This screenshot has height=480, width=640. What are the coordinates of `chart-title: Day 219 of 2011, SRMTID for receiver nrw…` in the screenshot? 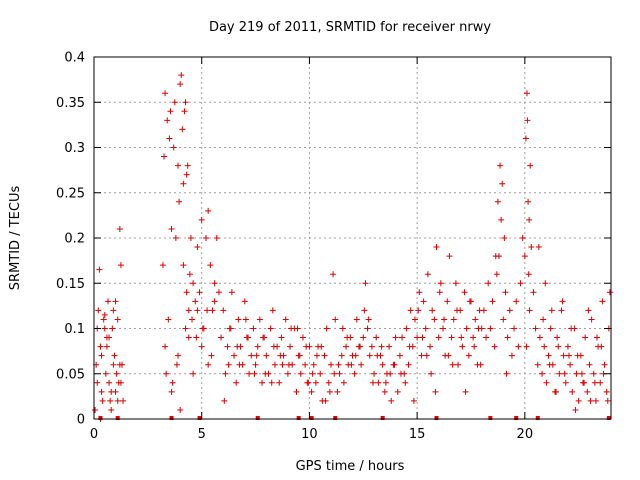 It's located at (350, 27).